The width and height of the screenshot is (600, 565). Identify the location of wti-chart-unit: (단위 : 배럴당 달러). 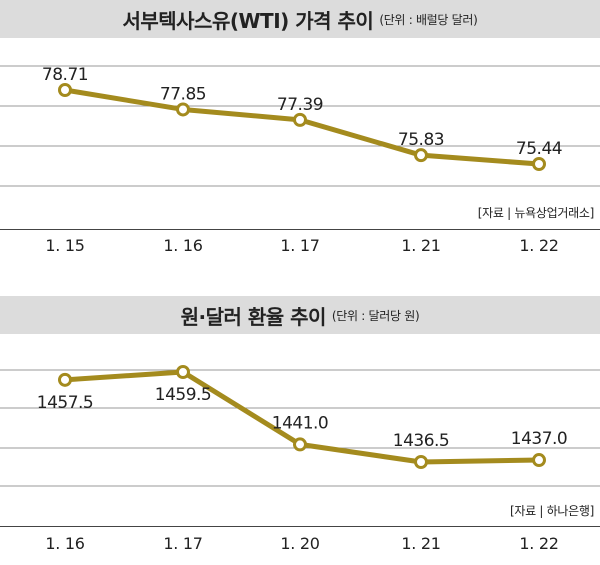
(428, 19).